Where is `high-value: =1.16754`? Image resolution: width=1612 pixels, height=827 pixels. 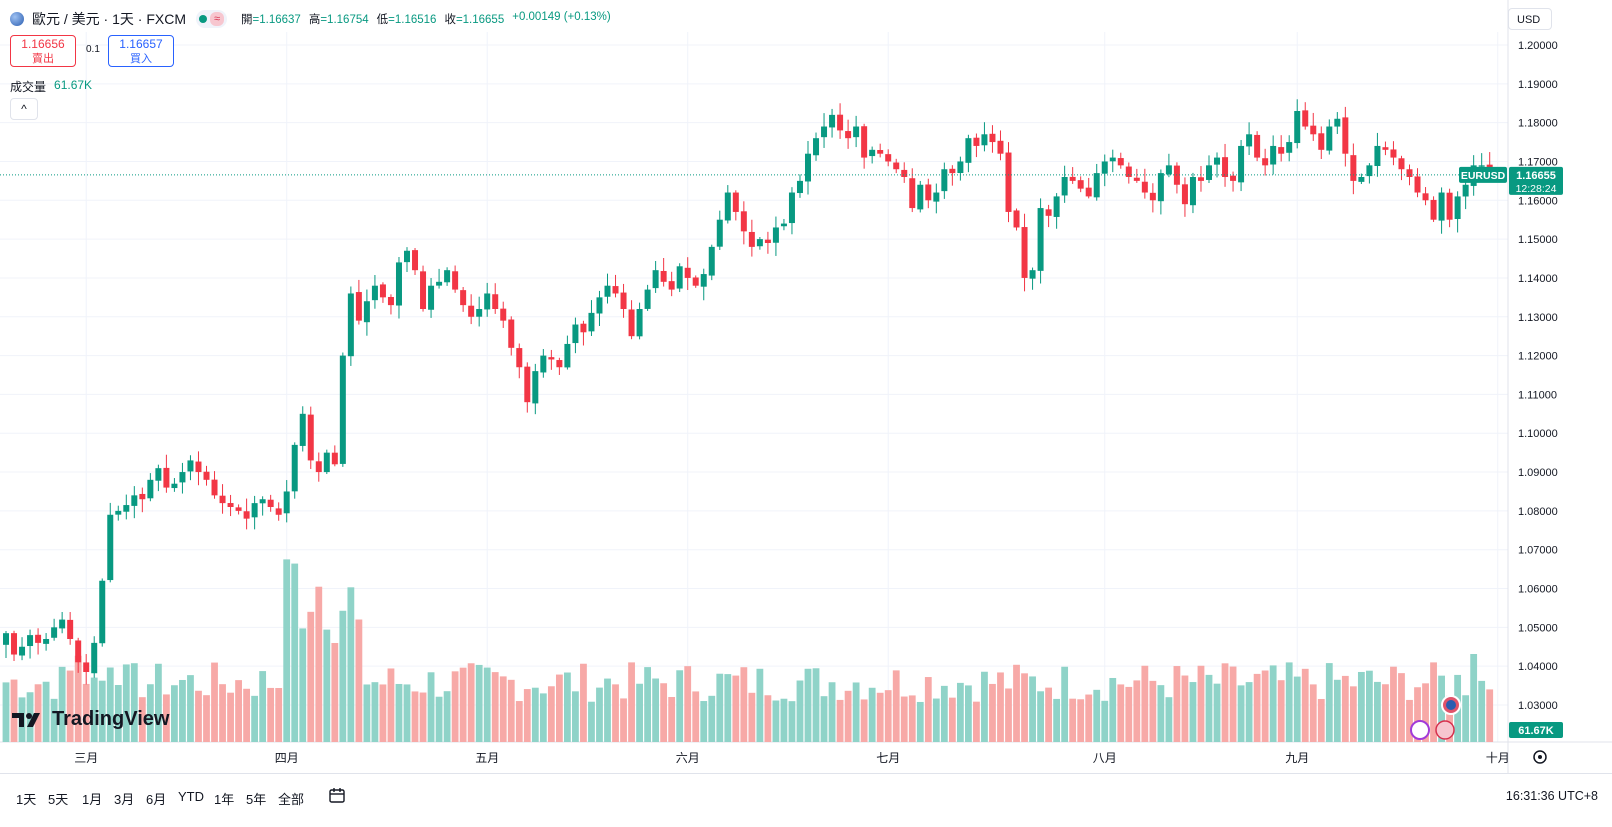 high-value: =1.16754 is located at coordinates (344, 20).